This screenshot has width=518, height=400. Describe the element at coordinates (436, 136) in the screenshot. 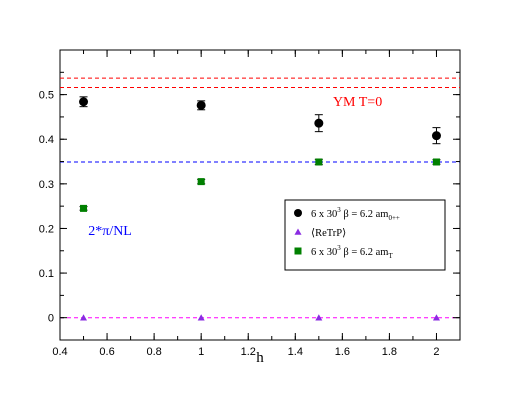

I see `data-point-s0-p3` at that location.